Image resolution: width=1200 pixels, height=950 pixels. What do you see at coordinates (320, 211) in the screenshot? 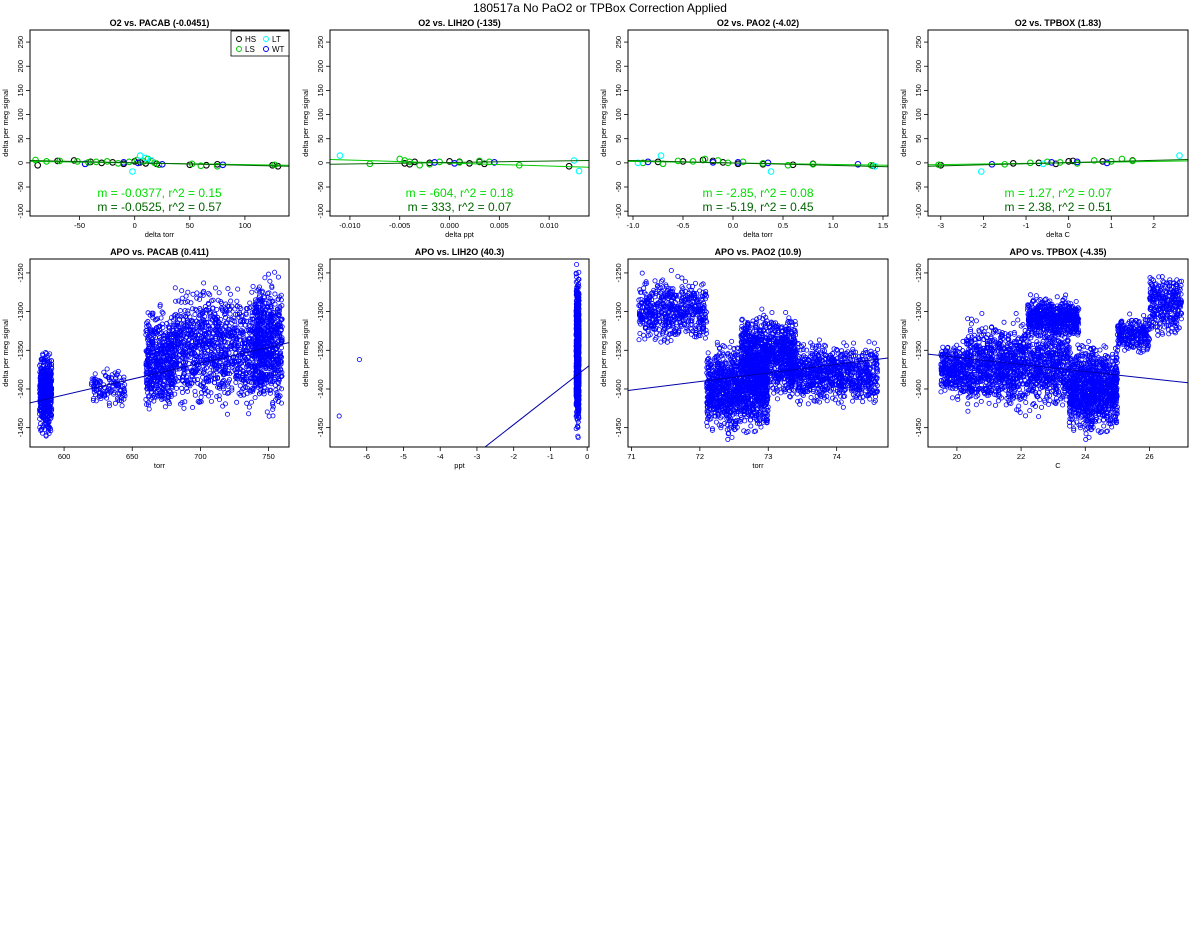
I see `y-tick-label: -100` at bounding box center [320, 211].